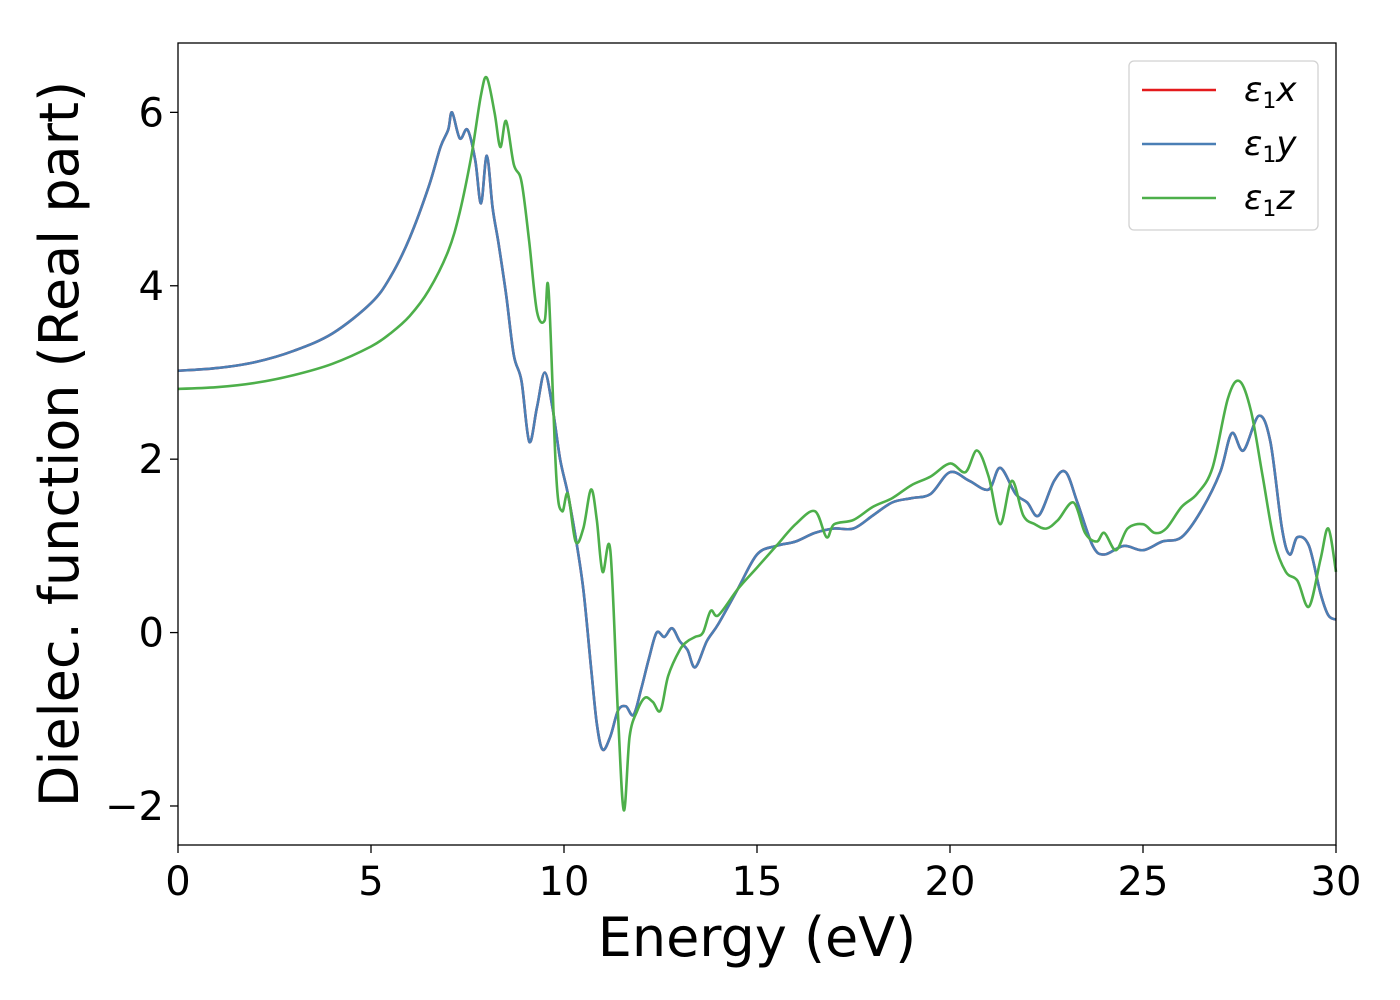 This screenshot has height=1000, width=1400. I want to click on legend: ε1x ε1y ε1z, so click(1223, 145).